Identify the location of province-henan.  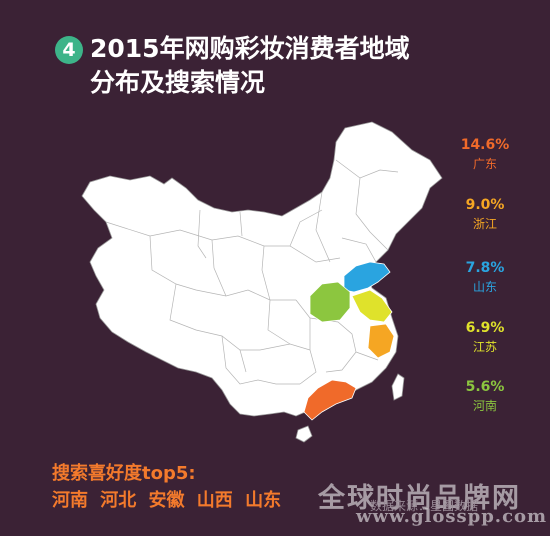
(330, 302).